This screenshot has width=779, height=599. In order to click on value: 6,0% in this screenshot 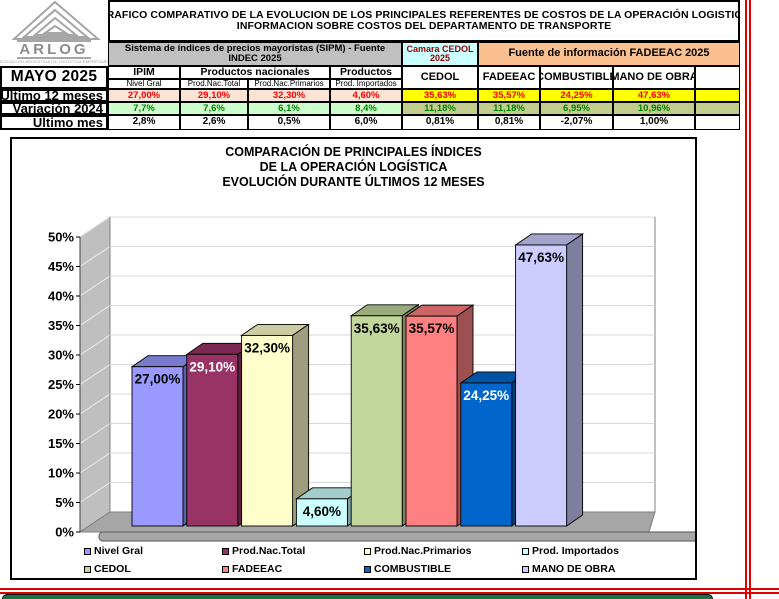, I will do `click(366, 122)`.